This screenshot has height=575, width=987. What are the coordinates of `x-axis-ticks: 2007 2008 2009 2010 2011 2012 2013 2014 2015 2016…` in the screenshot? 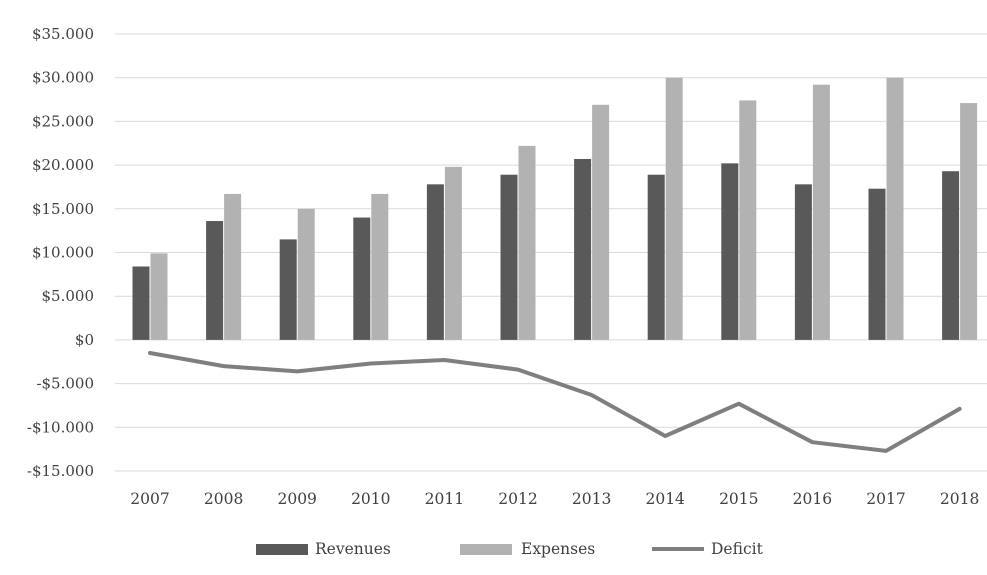 It's located at (554, 499).